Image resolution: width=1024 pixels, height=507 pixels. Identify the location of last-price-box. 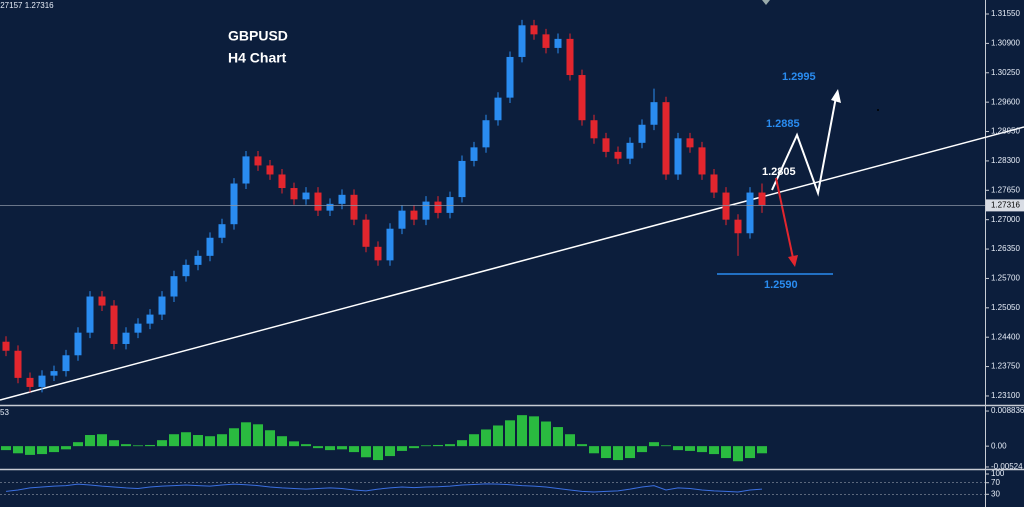
(1005, 205).